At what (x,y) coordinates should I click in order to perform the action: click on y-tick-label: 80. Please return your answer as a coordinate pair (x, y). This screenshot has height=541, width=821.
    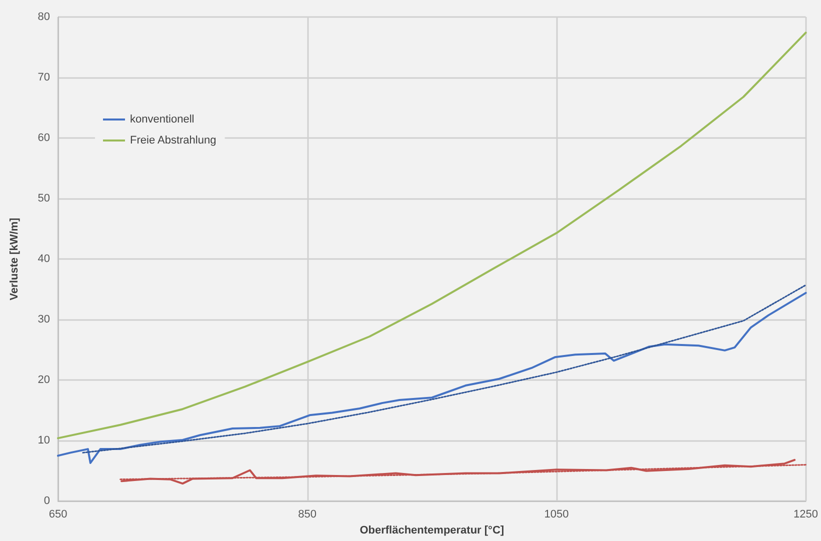
    Looking at the image, I should click on (44, 17).